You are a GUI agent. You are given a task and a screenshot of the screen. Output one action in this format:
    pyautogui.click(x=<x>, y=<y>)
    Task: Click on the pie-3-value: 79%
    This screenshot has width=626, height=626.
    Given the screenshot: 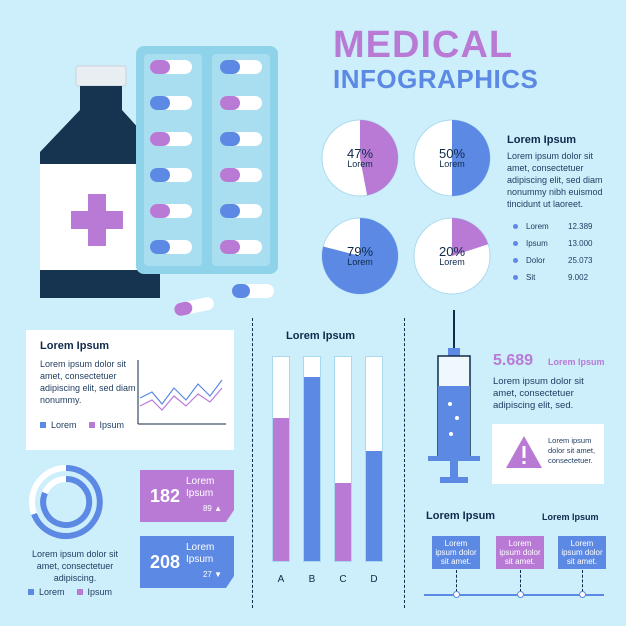 What is the action you would take?
    pyautogui.click(x=360, y=251)
    